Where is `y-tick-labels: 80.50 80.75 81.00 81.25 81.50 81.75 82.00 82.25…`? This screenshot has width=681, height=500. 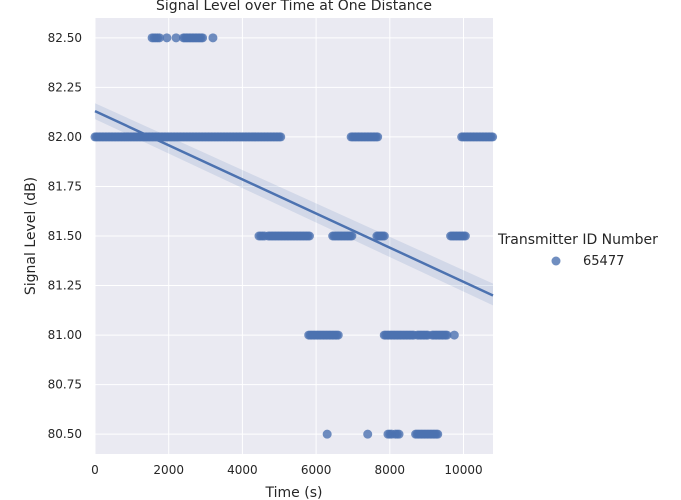
y-tick-labels: 80.50 80.75 81.00 81.25 81.50 81.75 82.00 82.25… is located at coordinates (65, 236).